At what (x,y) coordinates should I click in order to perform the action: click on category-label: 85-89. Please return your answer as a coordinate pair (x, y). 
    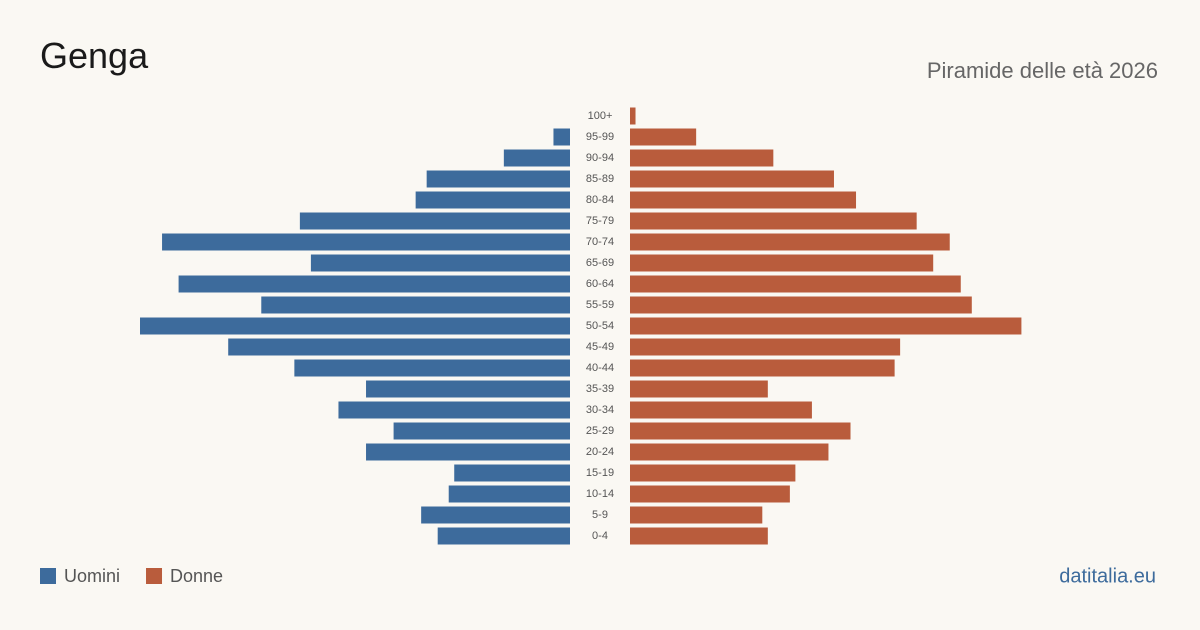
    Looking at the image, I should click on (600, 179).